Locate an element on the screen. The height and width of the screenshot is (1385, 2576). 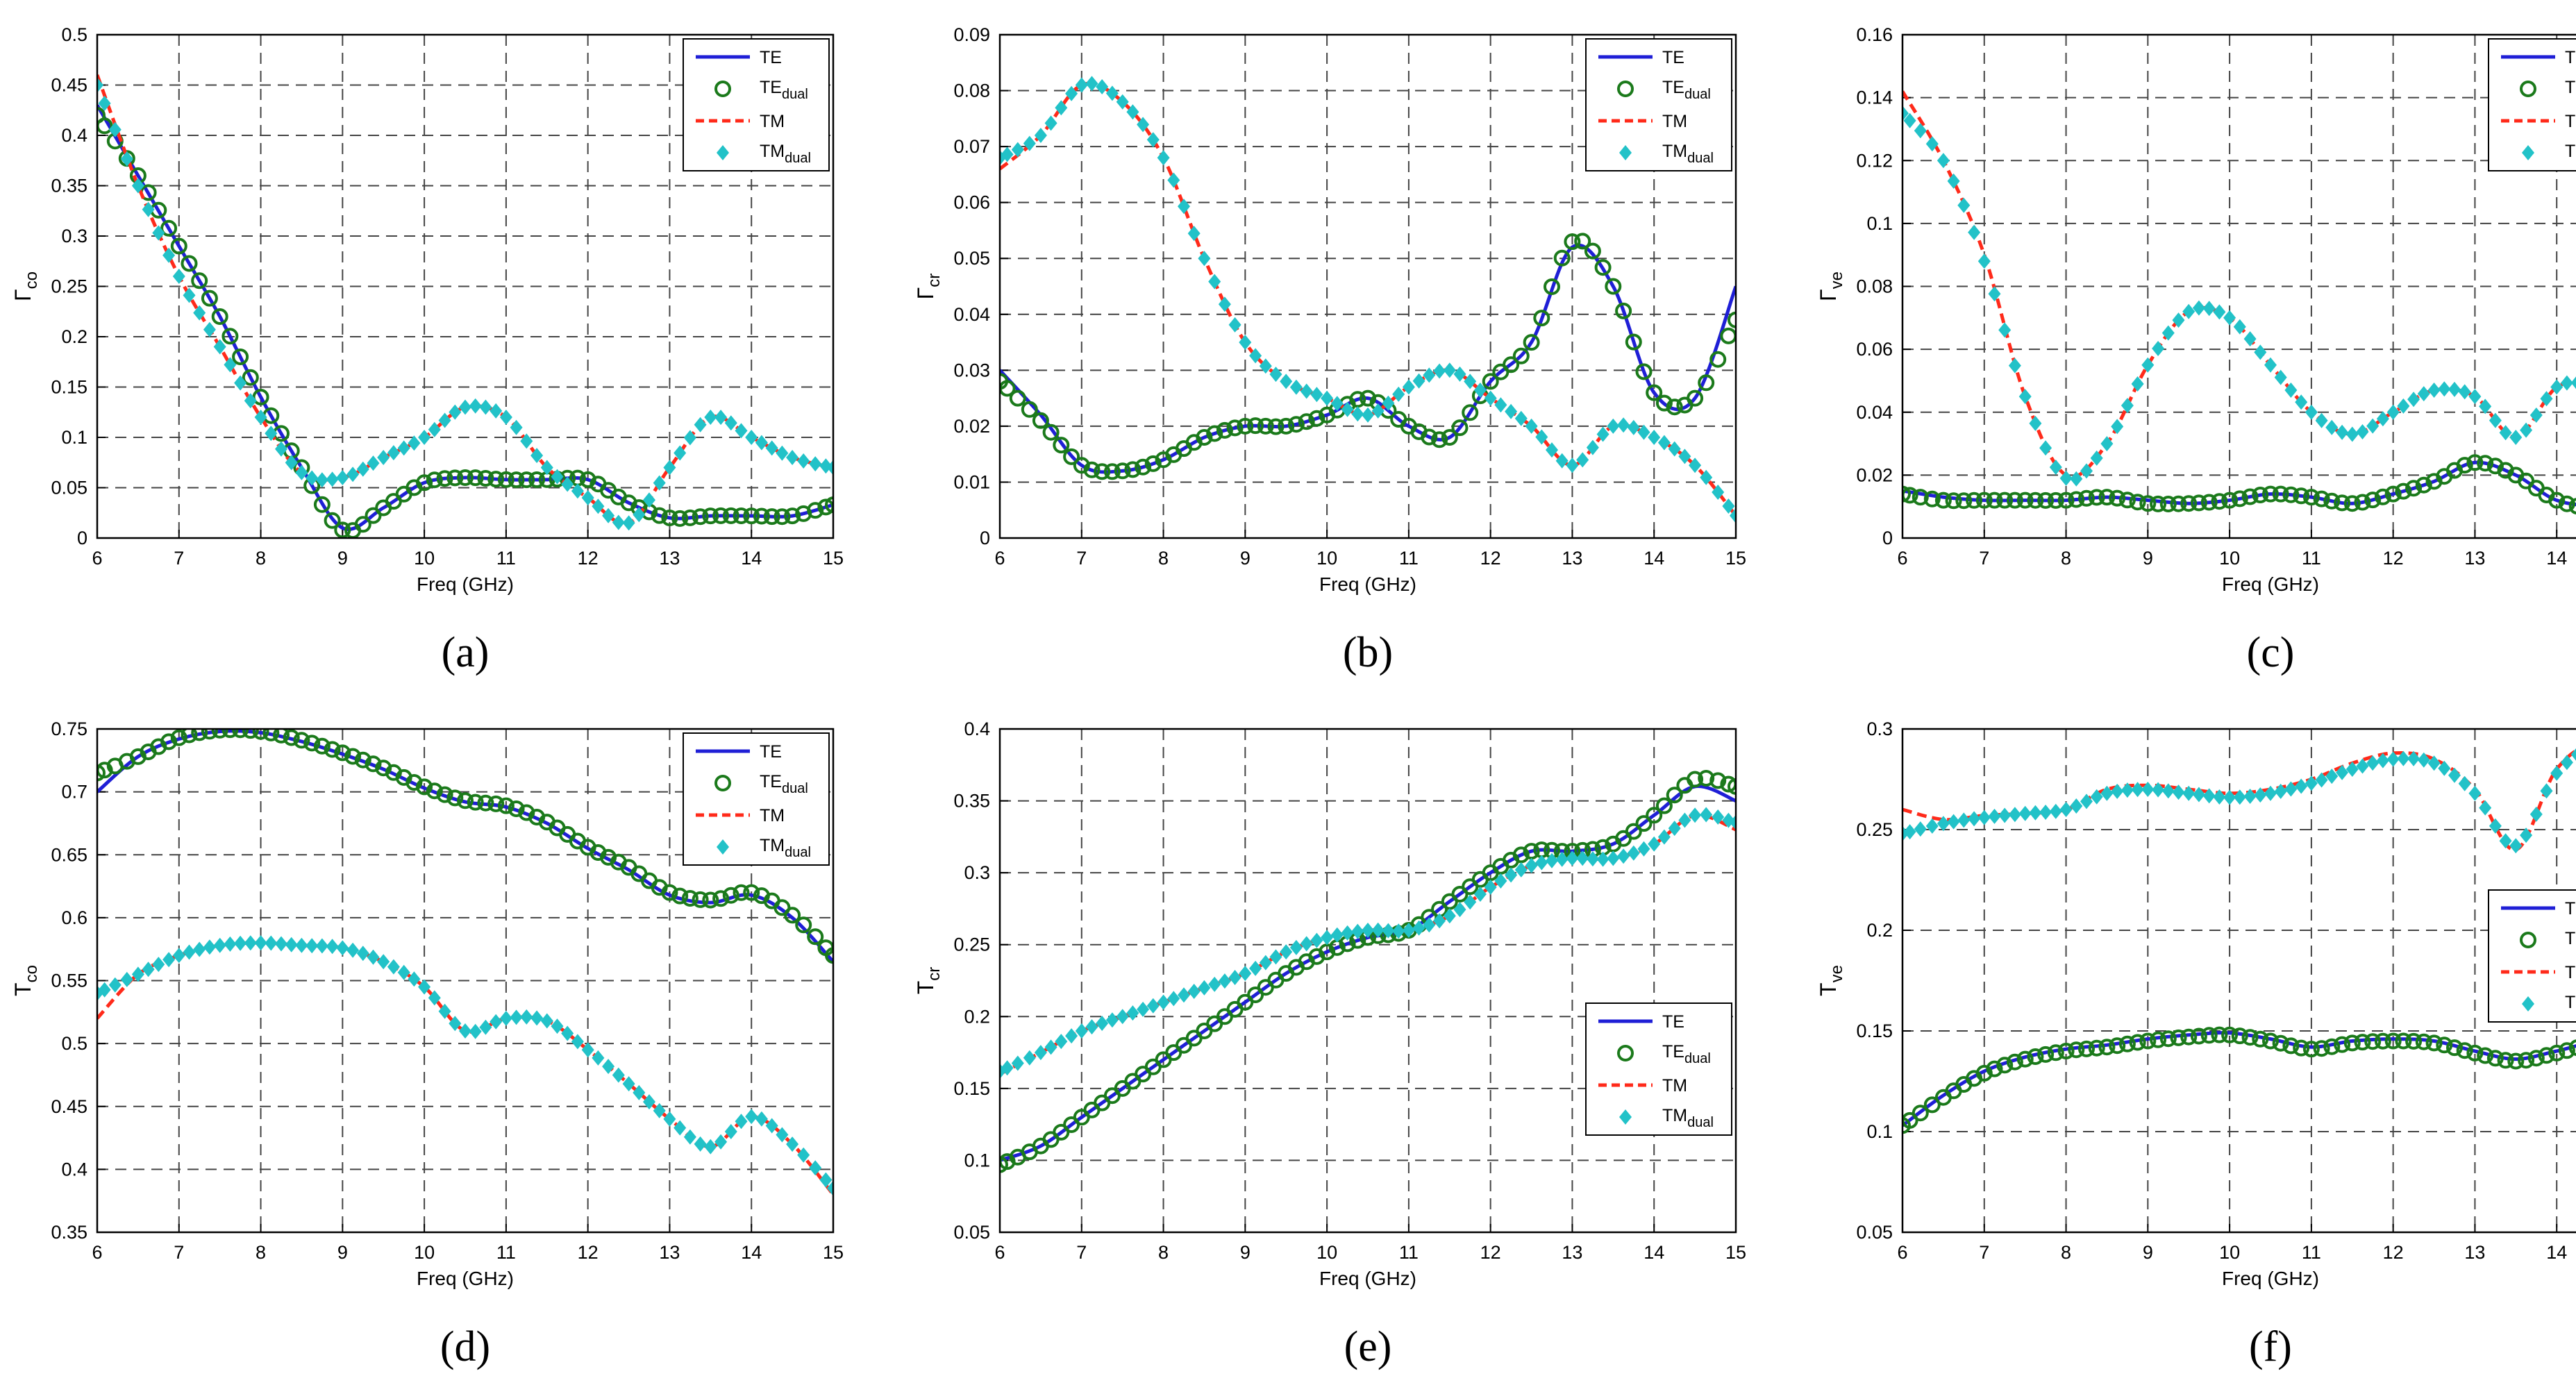
y-axis-label: Γco is located at coordinates (26, 286).